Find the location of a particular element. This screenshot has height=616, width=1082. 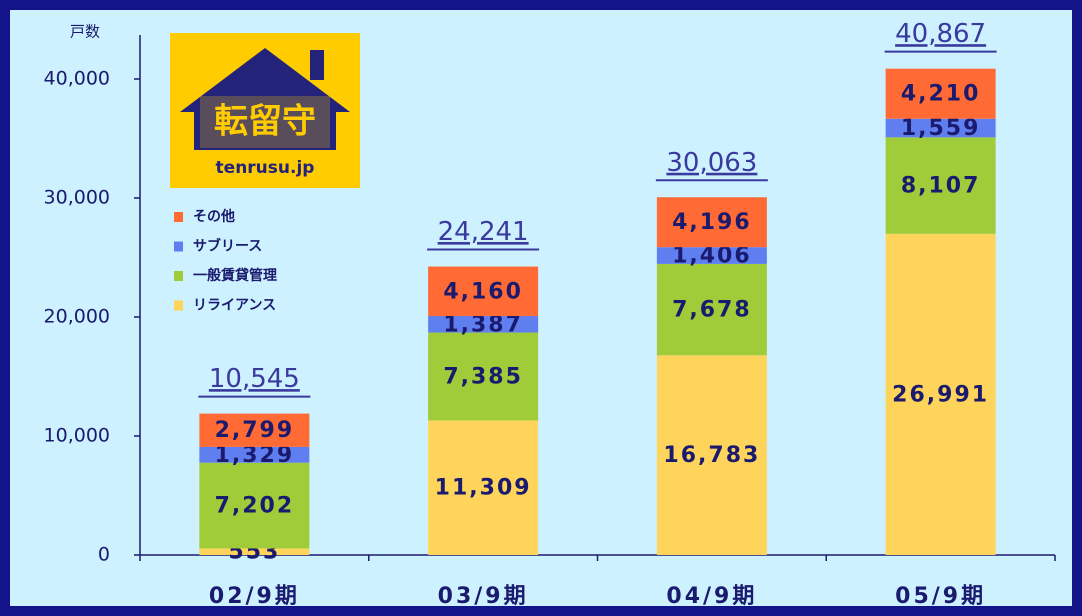

legend-label: リライアンス is located at coordinates (234, 306).